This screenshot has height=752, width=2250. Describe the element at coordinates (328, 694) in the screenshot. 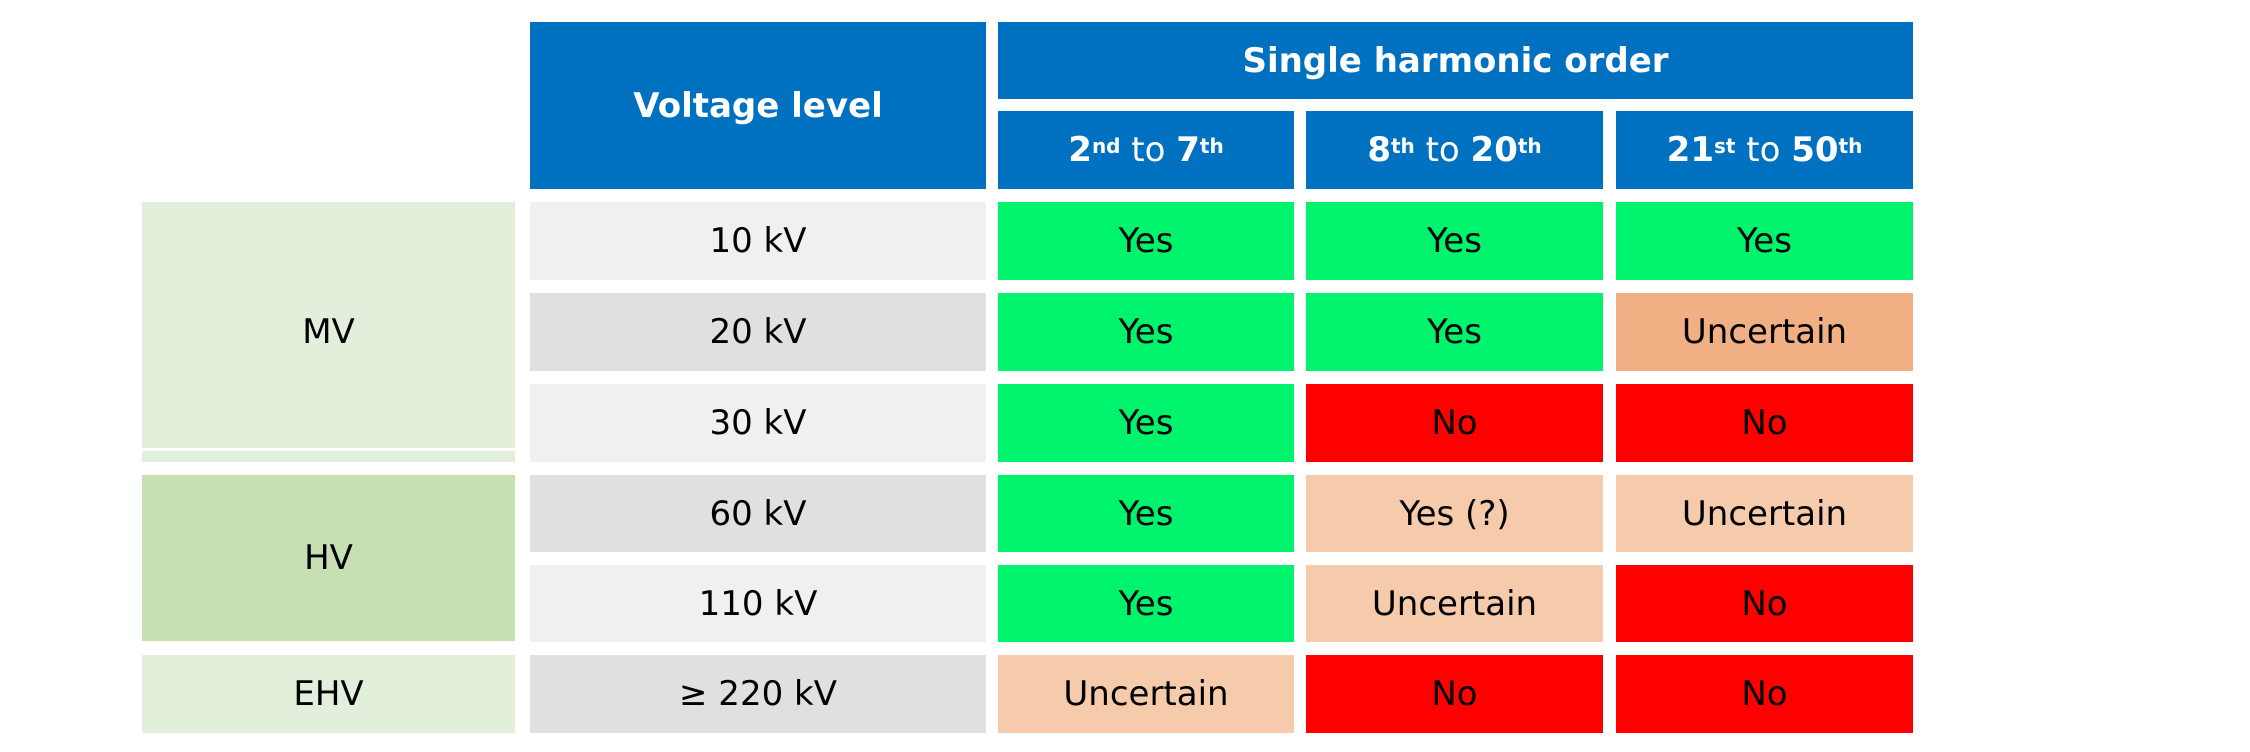

I see `group-ehv: EHV` at that location.